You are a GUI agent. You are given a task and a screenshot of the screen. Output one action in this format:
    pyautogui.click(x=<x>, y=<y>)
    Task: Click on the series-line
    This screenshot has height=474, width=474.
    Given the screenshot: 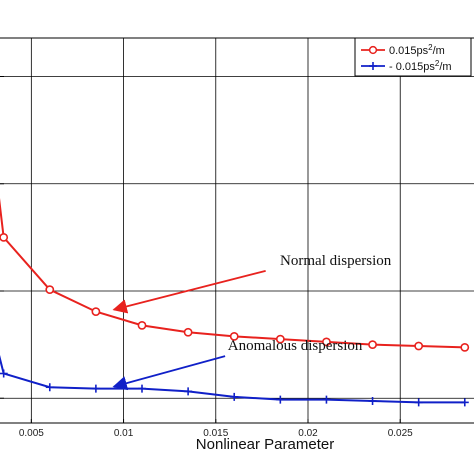 What is the action you would take?
    pyautogui.click(x=232, y=379)
    